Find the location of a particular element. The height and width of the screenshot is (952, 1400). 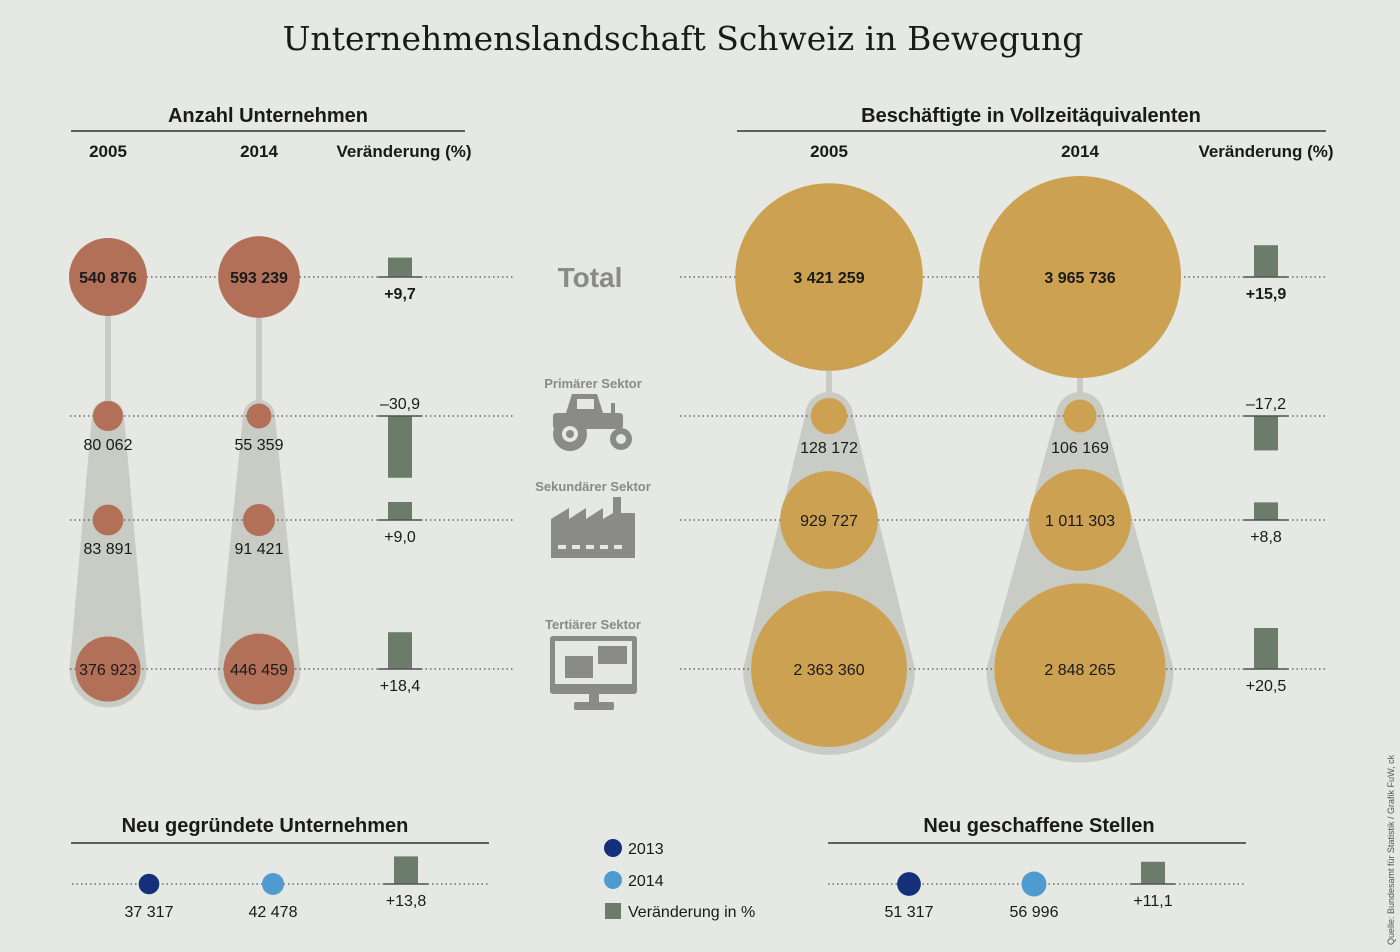

jobs-col-2014: 2014 is located at coordinates (1080, 151).